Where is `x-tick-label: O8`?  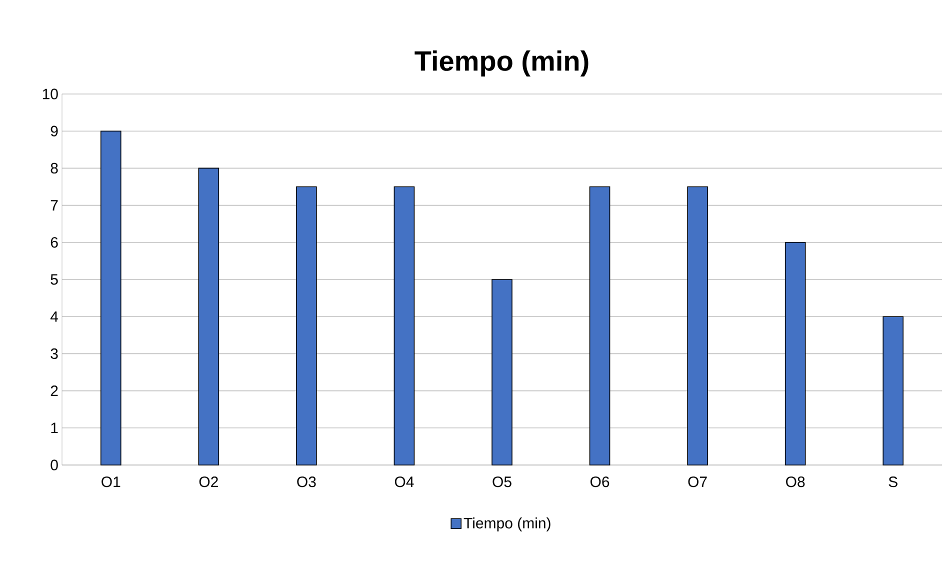
x-tick-label: O8 is located at coordinates (795, 482).